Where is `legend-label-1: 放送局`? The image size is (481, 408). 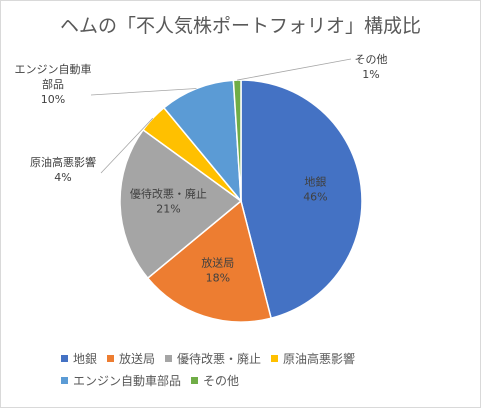 legend-label-1: 放送局 is located at coordinates (137, 358).